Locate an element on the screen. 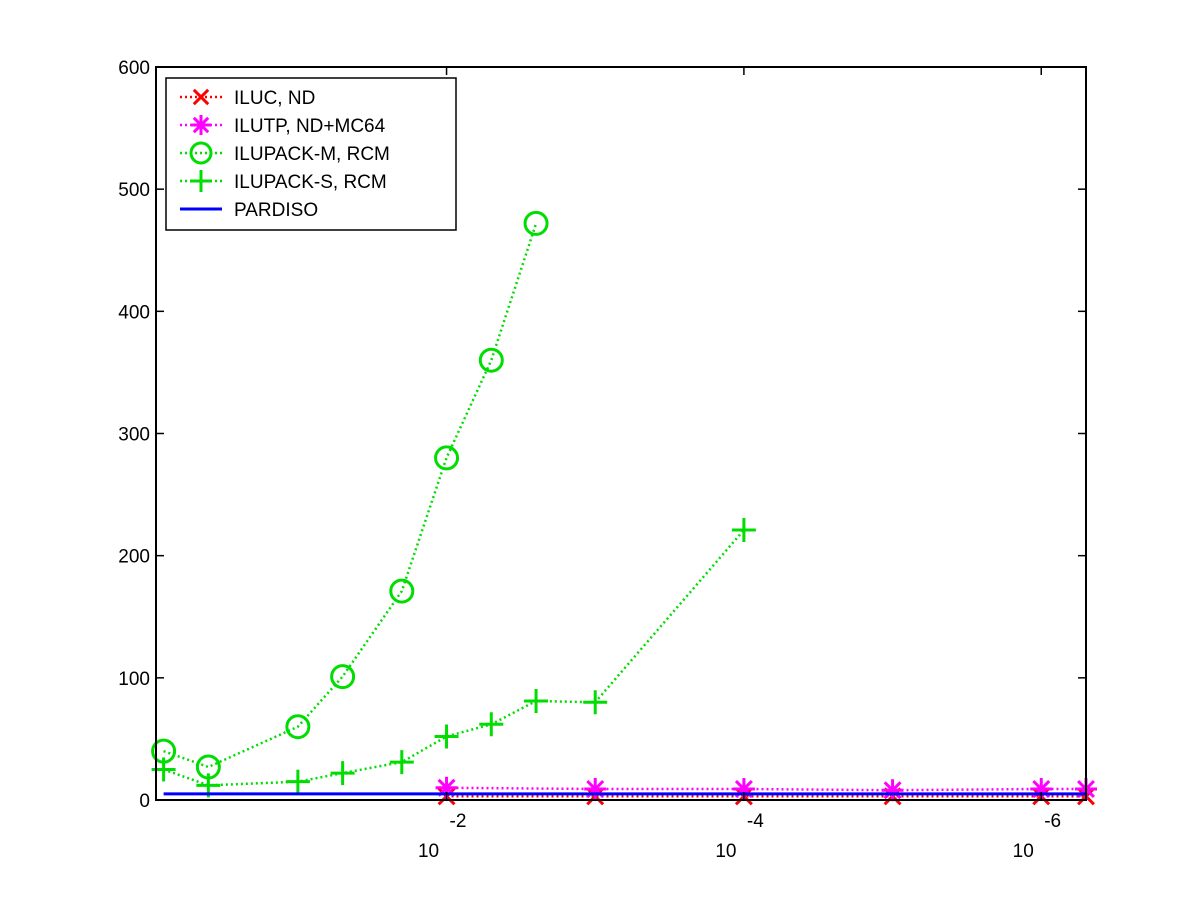 This screenshot has width=1200, height=900. marker-x is located at coordinates (201, 97).